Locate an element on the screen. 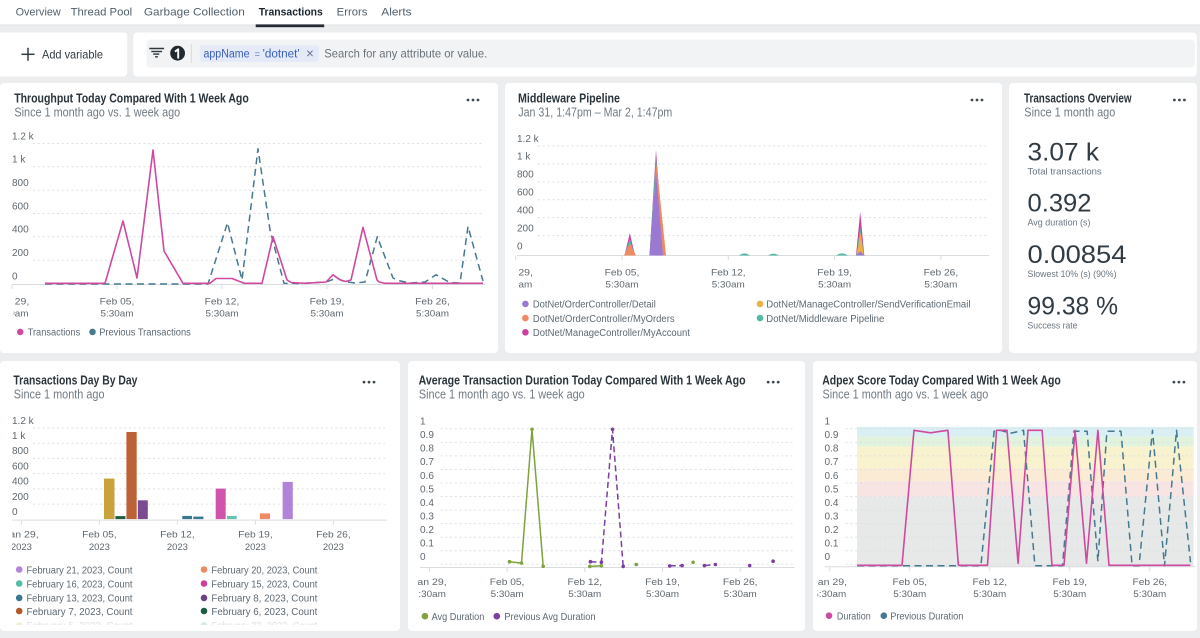 This screenshot has height=638, width=1200. svg-text: DotNet/OrderController/Detail is located at coordinates (594, 305).